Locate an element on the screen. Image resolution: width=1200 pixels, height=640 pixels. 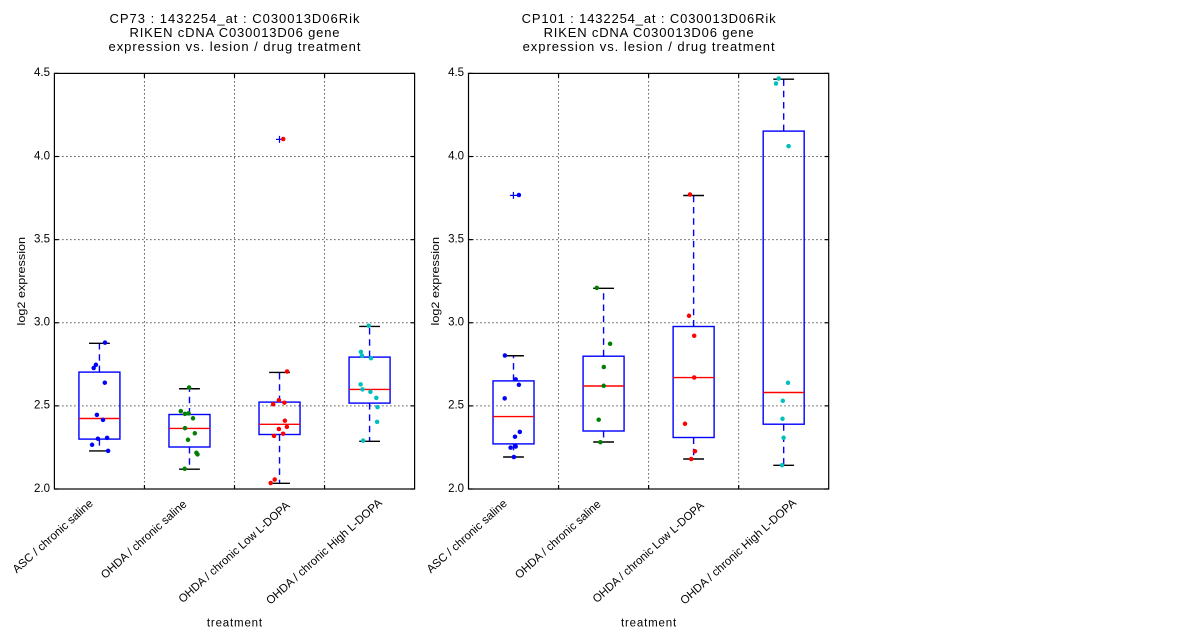
svg-text:CP73 : 1432254_at : C030013D06: CP73 : 1432254_at : C030013D06Rik is located at coordinates (235, 18).